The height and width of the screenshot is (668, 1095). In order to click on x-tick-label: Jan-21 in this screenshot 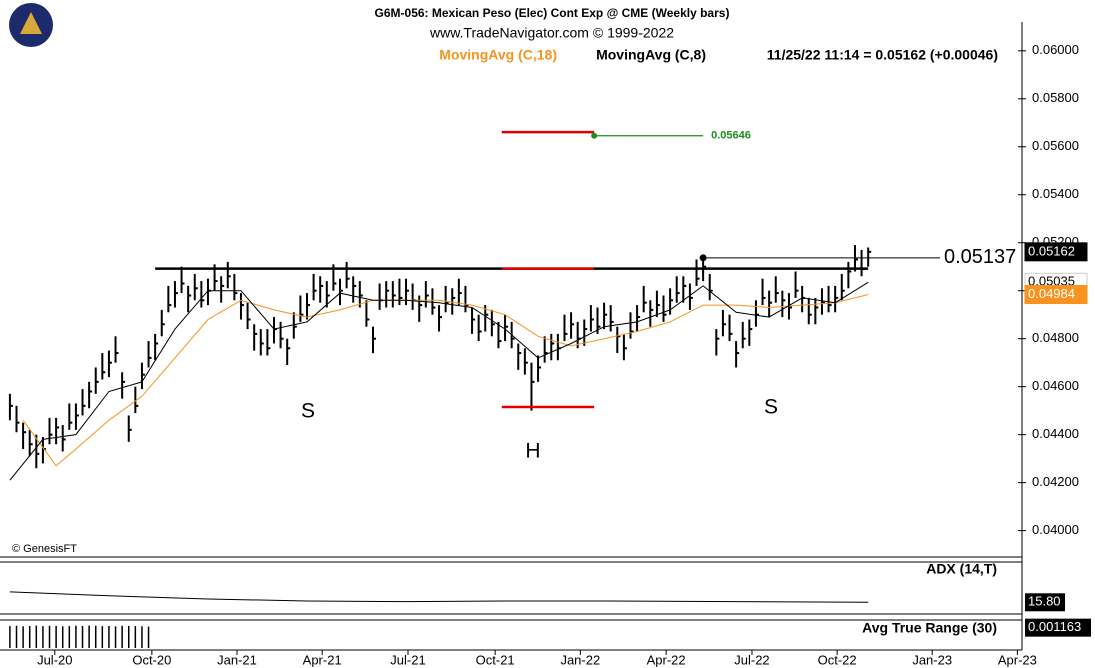, I will do `click(237, 659)`.